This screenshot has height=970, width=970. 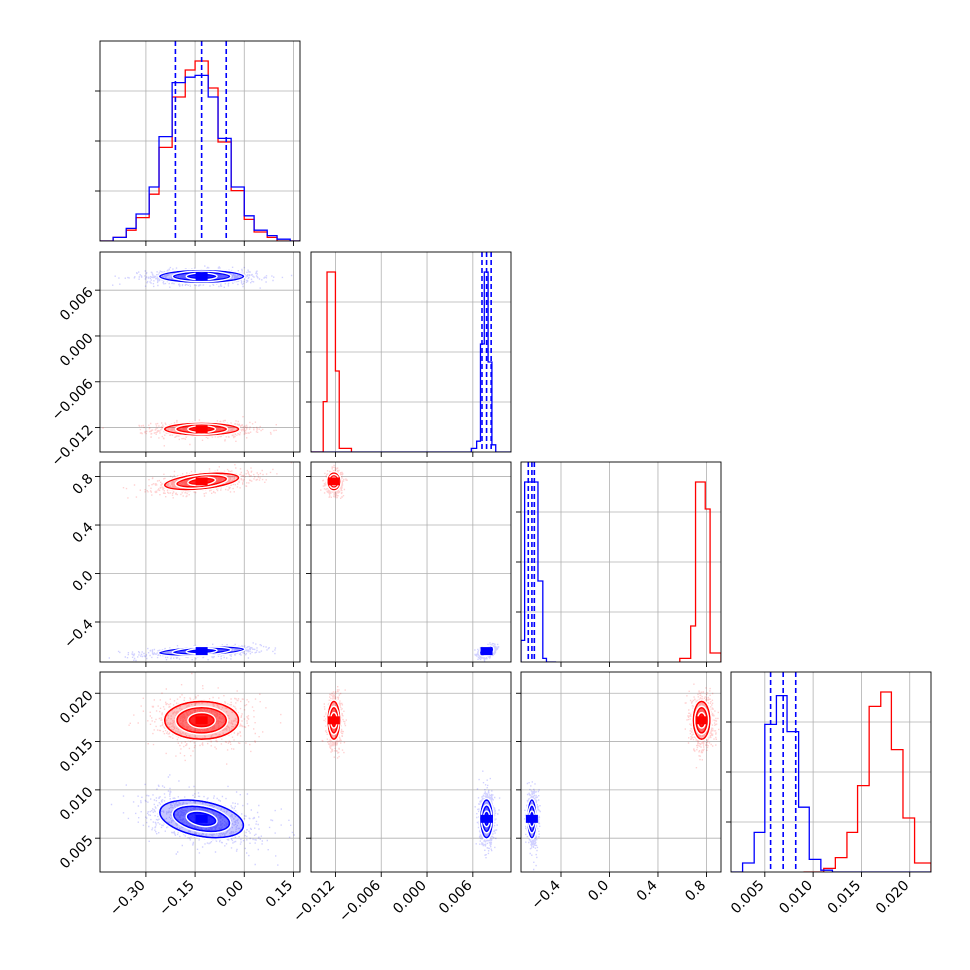 I want to click on y-tick-label: 0.015, so click(x=77, y=756).